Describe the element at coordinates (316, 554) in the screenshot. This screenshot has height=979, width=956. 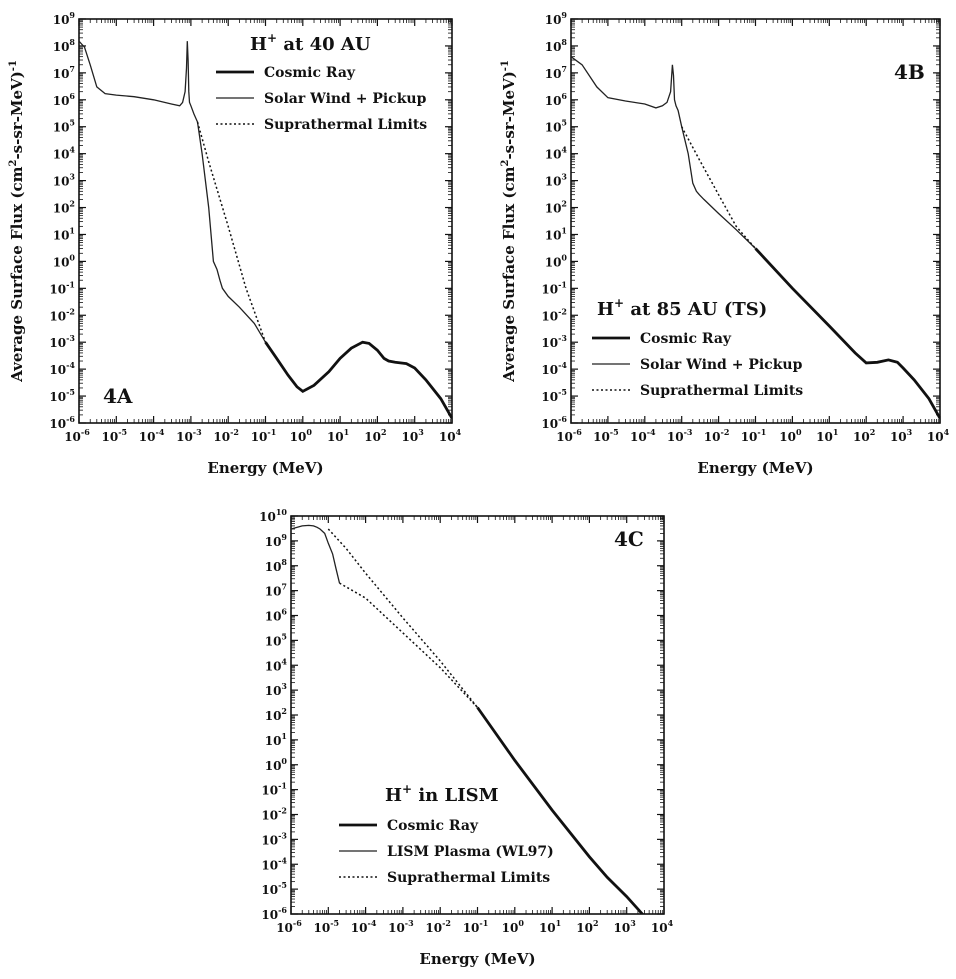
I see `series-line-lism-plasma-wl97-` at that location.